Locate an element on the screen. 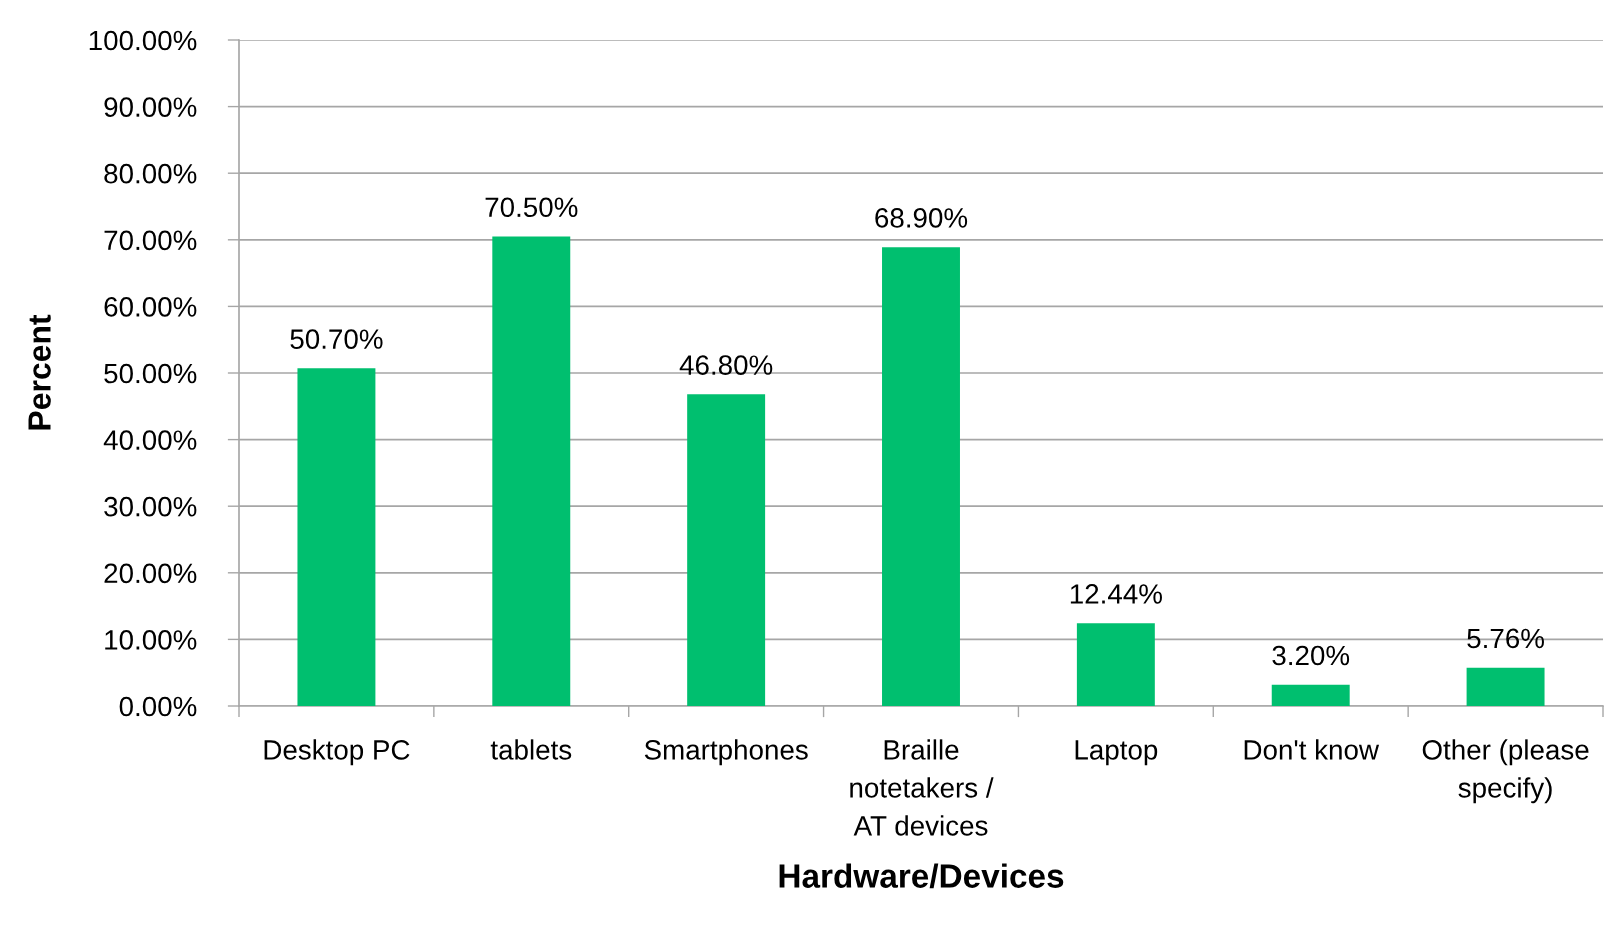 This screenshot has width=1616, height=926. x-tick-label: Smartphones is located at coordinates (726, 752).